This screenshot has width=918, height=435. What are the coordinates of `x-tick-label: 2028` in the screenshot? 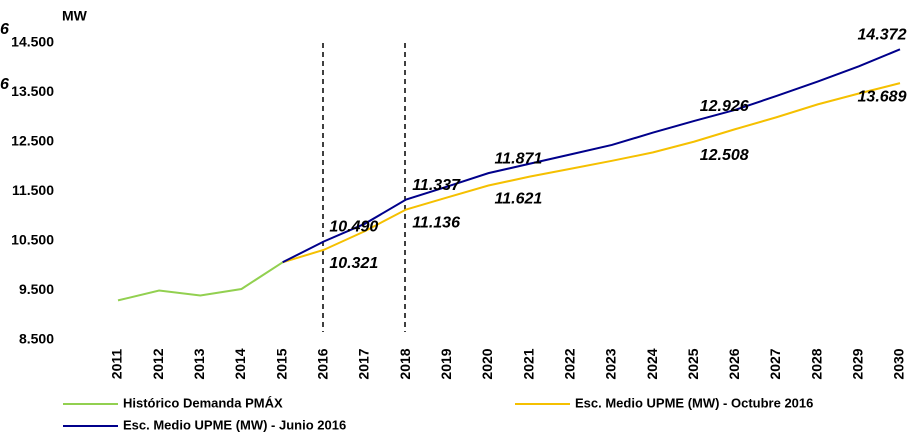 It's located at (816, 363).